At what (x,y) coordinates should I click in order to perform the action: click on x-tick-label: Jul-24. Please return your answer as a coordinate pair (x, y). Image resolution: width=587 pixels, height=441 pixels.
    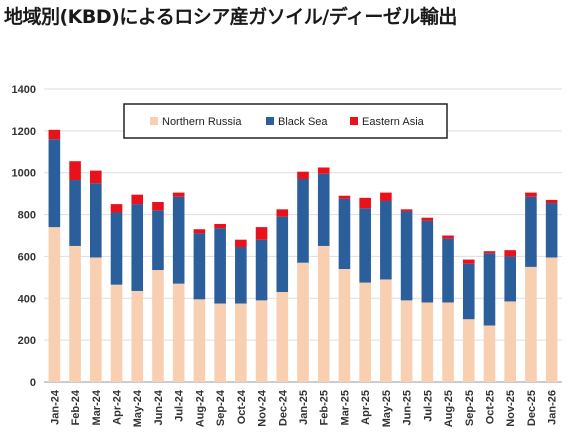
    Looking at the image, I should click on (180, 405).